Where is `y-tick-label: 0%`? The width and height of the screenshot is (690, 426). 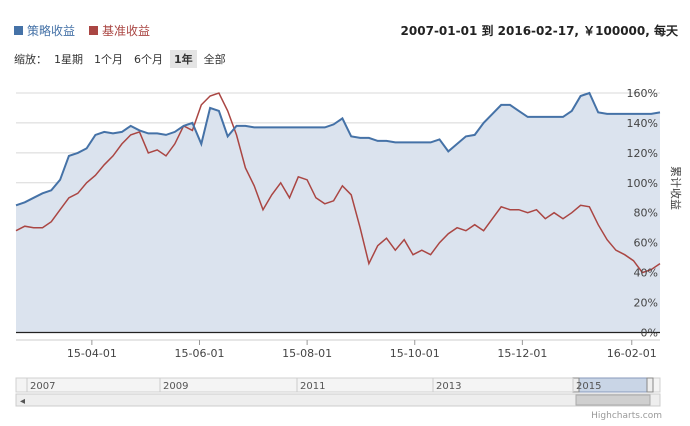
y-tick-label: 0% is located at coordinates (649, 333).